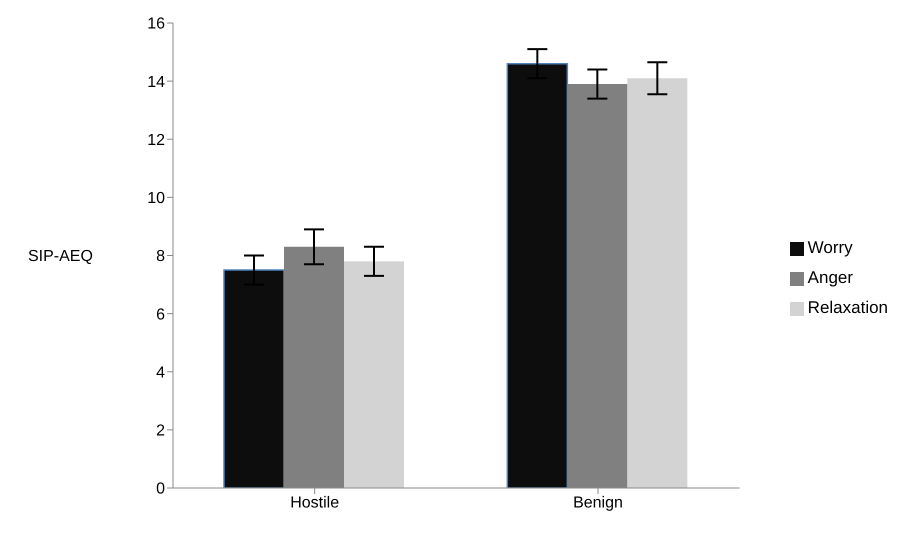 This screenshot has width=918, height=550. I want to click on y-tick-label: 14, so click(156, 82).